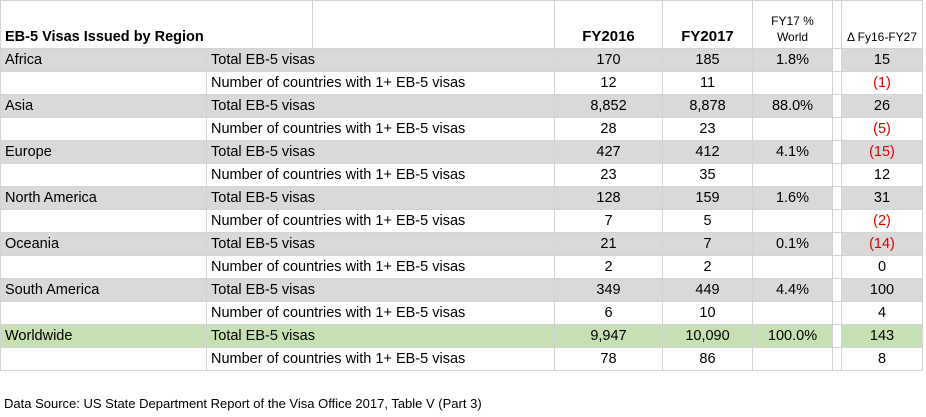 This screenshot has height=417, width=926. What do you see at coordinates (608, 267) in the screenshot?
I see `fy2016-cell: 2` at bounding box center [608, 267].